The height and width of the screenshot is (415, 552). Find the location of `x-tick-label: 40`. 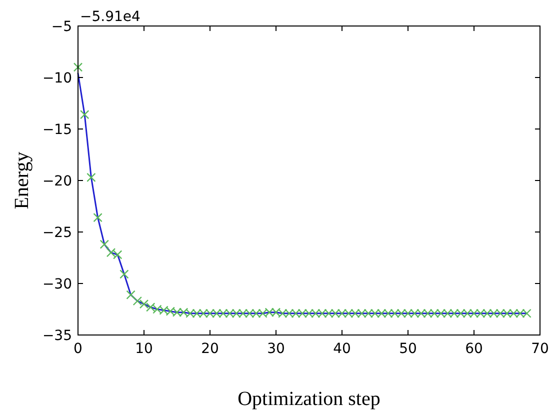

x-tick-label: 40 is located at coordinates (342, 349).